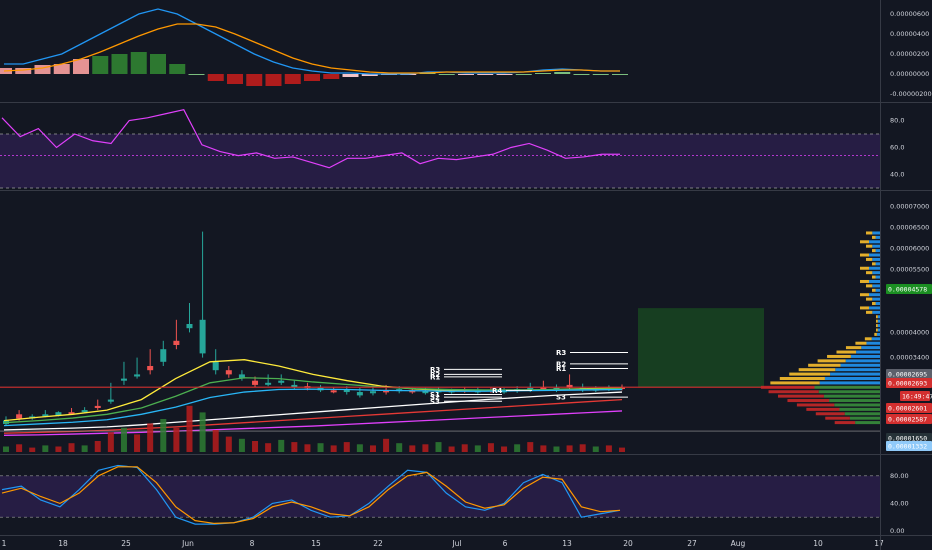 The height and width of the screenshot is (550, 932). I want to click on signal-line, so click(311, 48).